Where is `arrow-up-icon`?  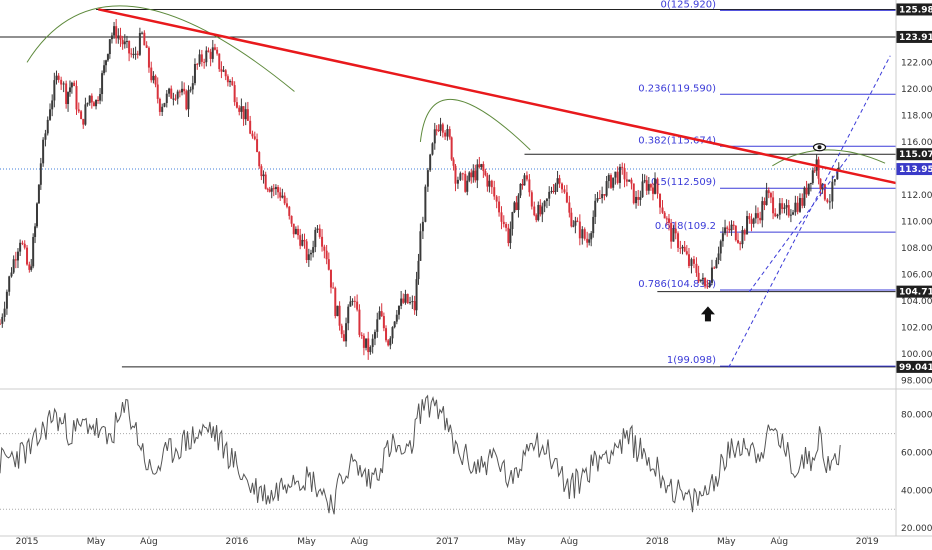
arrow-up-icon is located at coordinates (707, 314).